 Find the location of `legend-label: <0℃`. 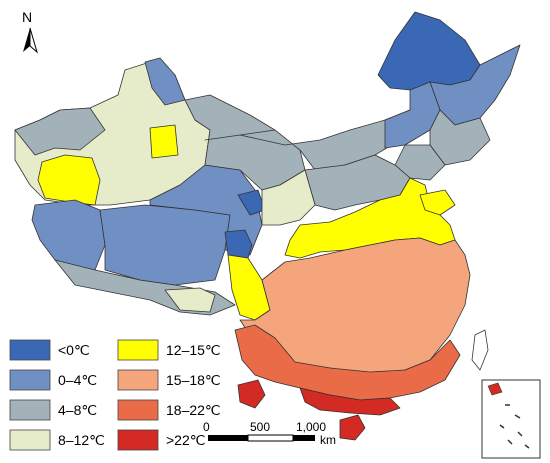

legend-label: <0℃ is located at coordinates (74, 350).